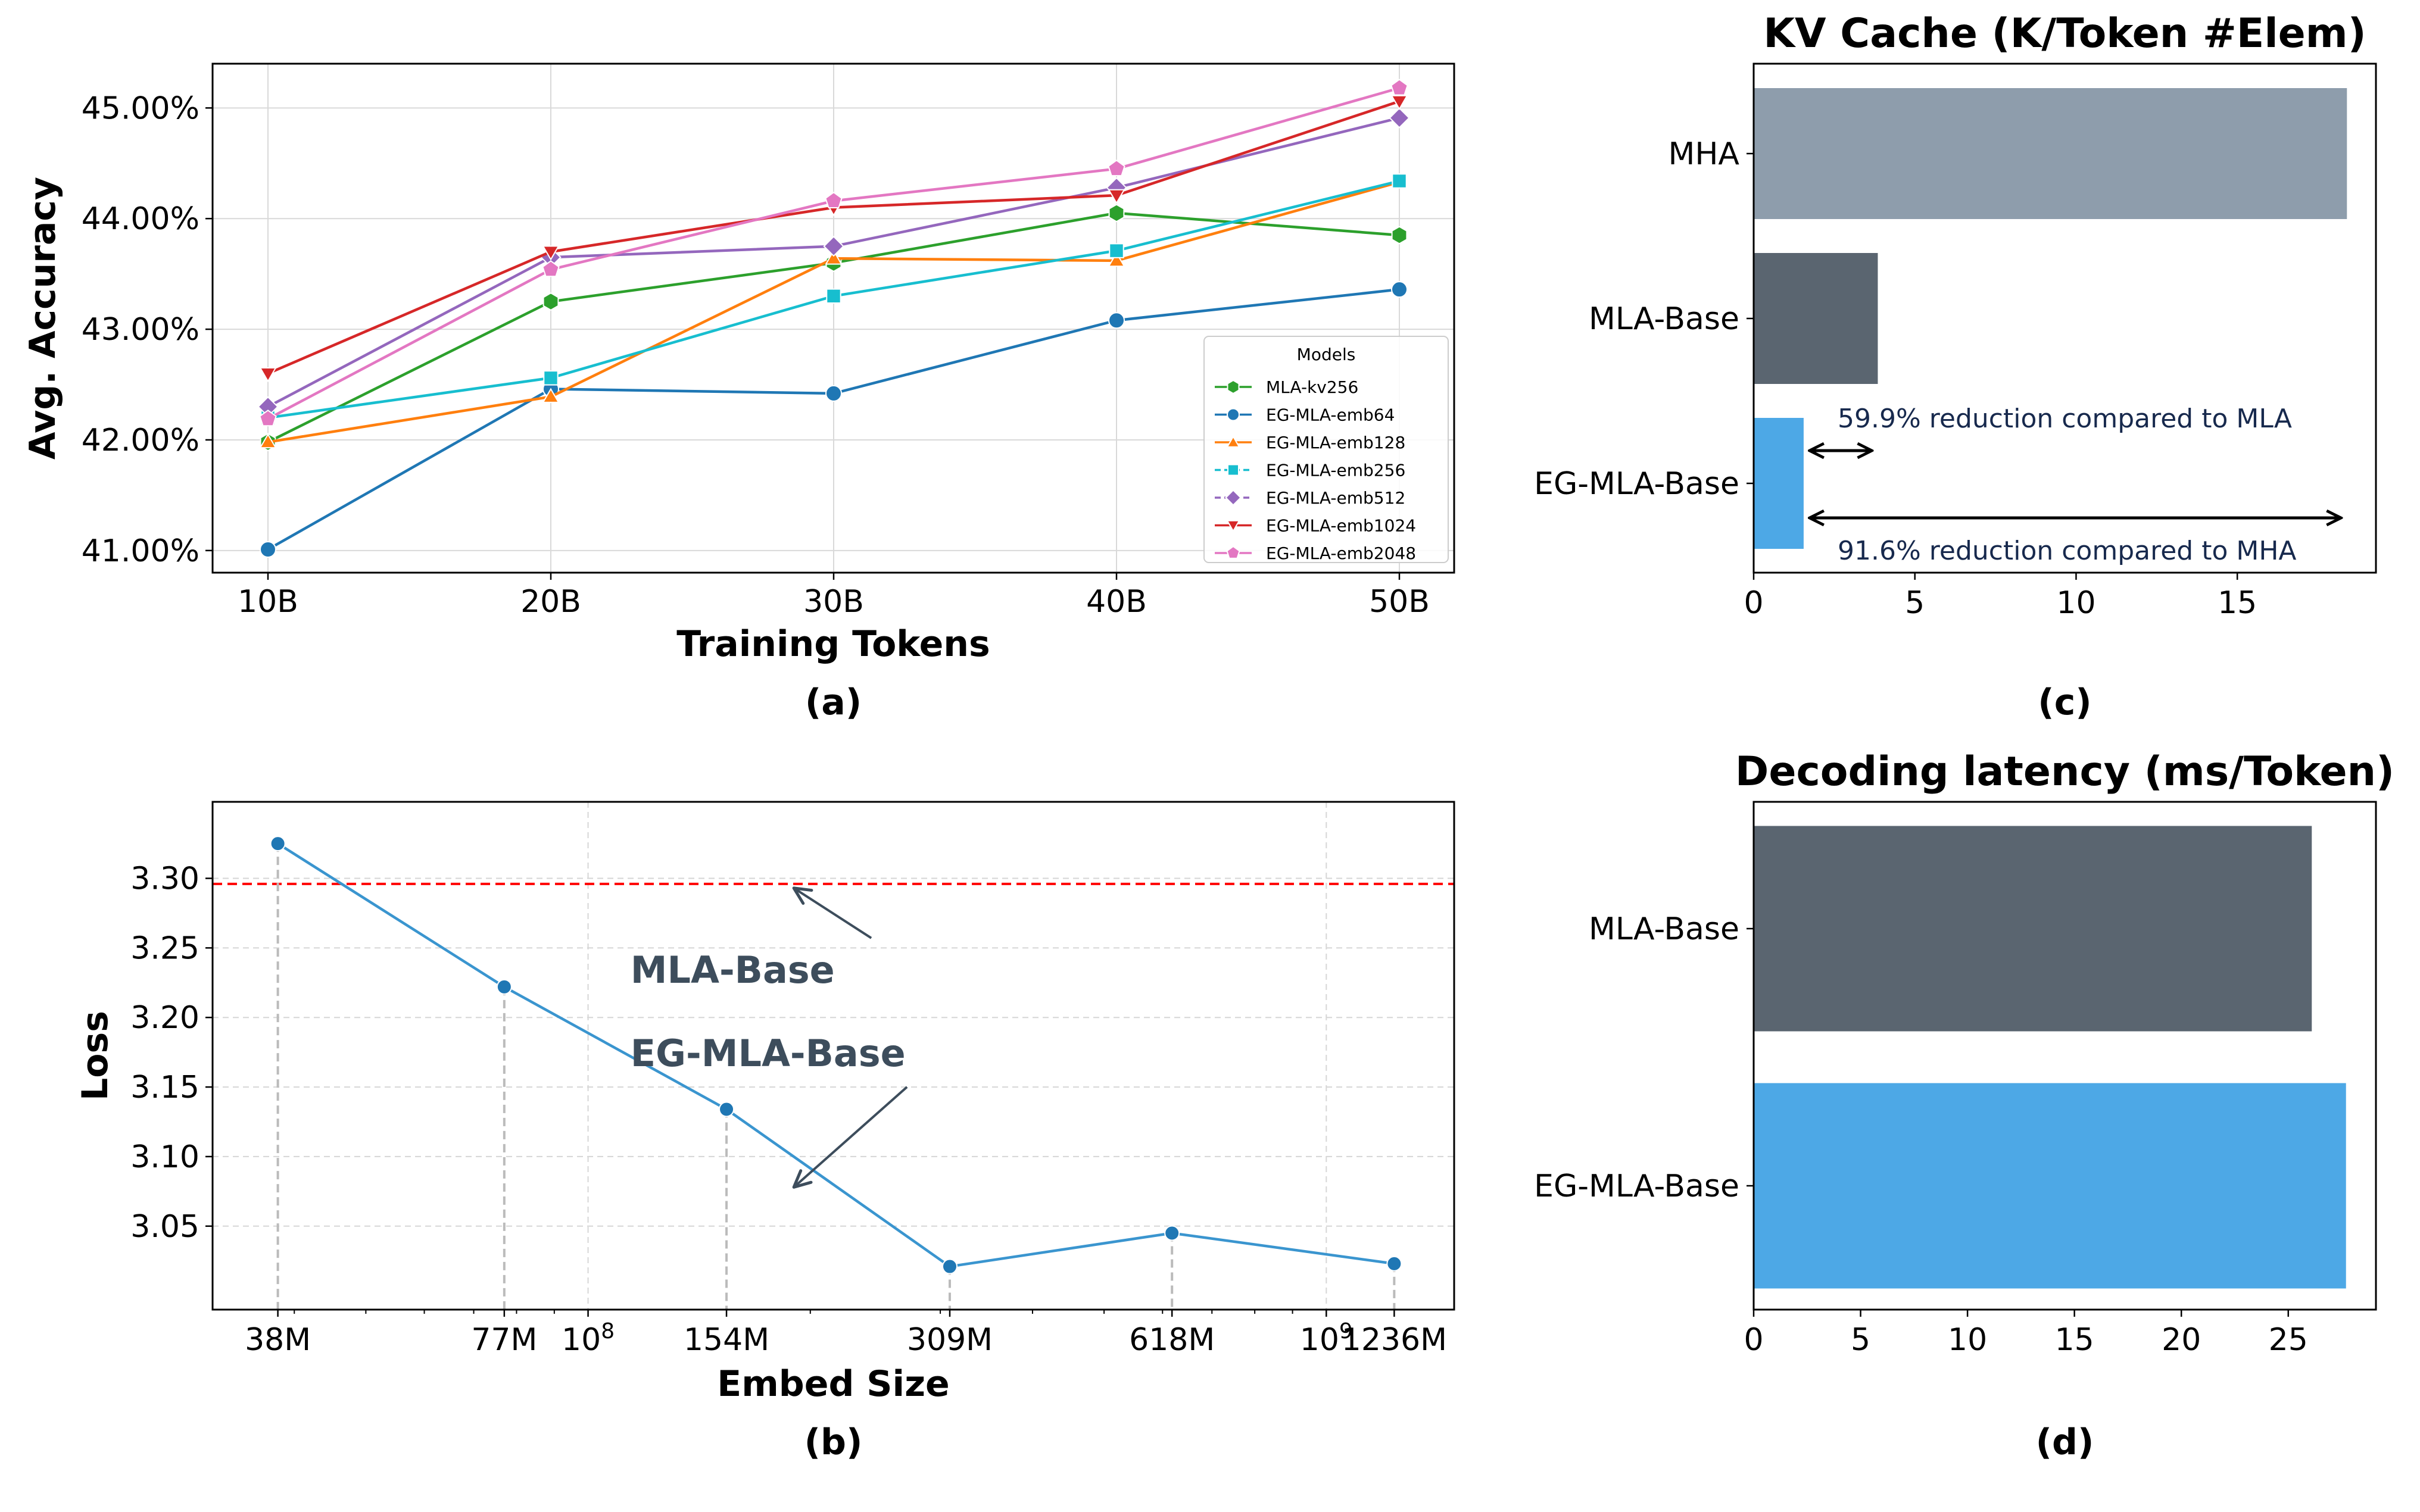 Image resolution: width=2420 pixels, height=1512 pixels. I want to click on y-tick-label: 3.20, so click(164, 1018).